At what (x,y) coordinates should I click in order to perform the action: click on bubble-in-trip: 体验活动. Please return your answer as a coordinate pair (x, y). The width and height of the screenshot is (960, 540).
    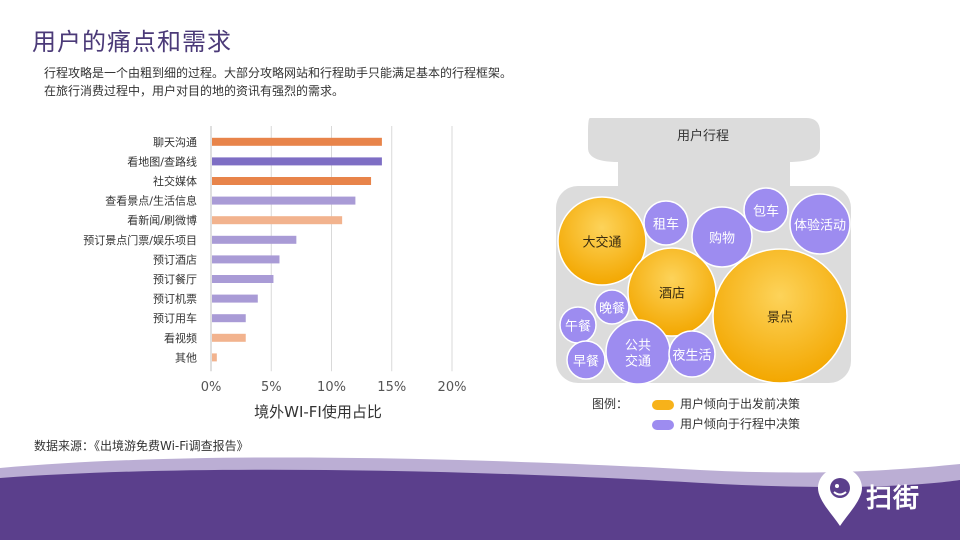
    Looking at the image, I should click on (820, 224).